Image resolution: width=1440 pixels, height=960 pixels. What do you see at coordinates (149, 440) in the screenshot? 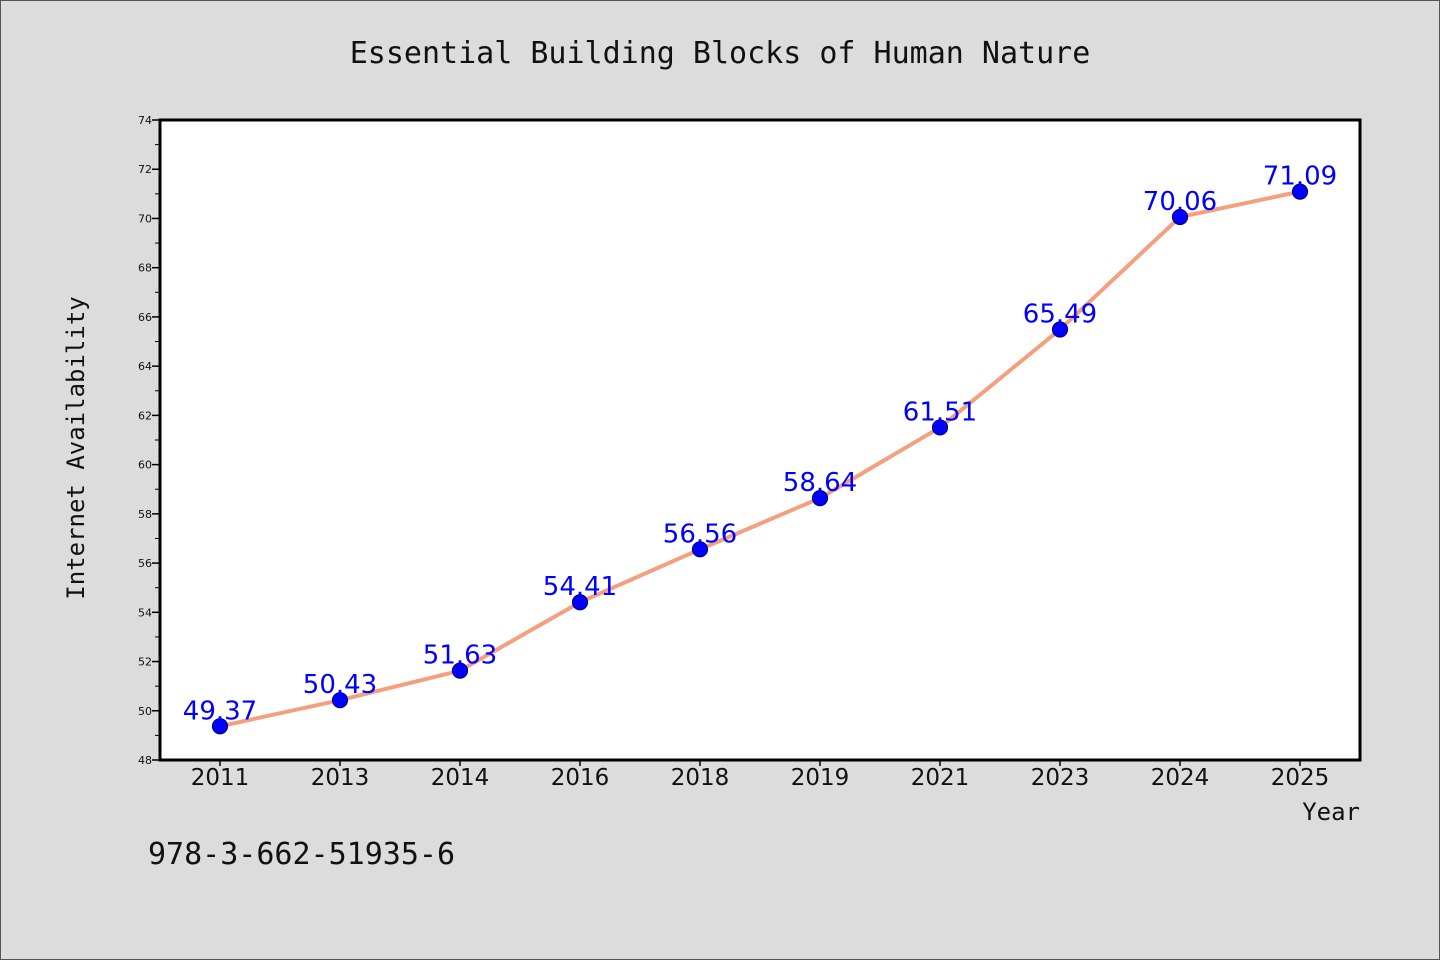
I see `y-axis: 48 50 52 54 56 58 60 62 64 66 68 70 72 74` at bounding box center [149, 440].